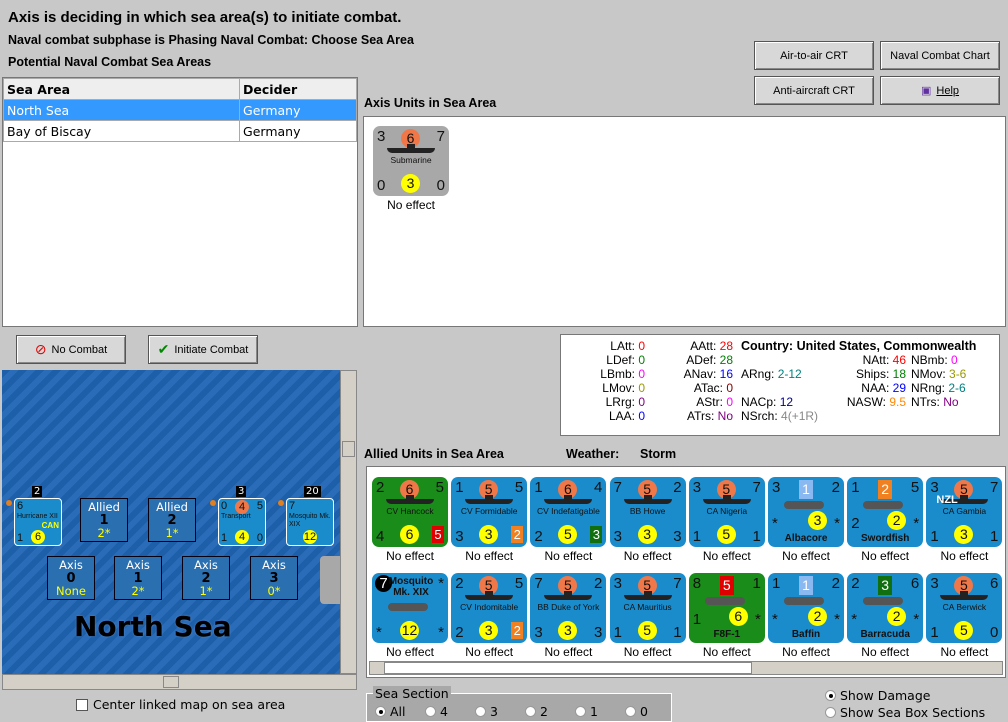 The image size is (1008, 722). What do you see at coordinates (310, 522) in the screenshot?
I see `map-unit-counter: 7 12 Mosquito Mk. XIX` at bounding box center [310, 522].